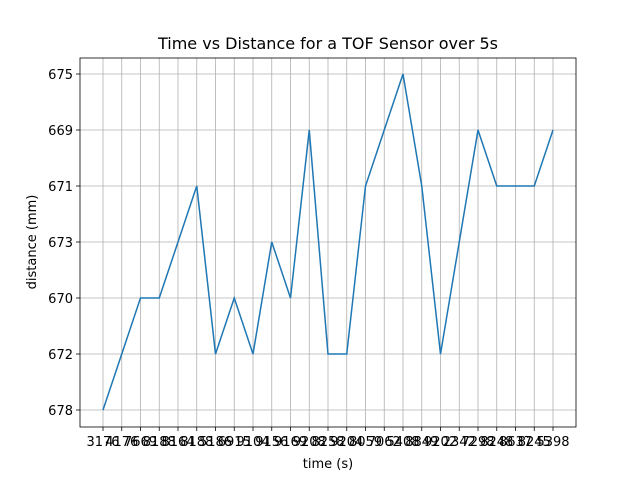 This screenshot has height=484, width=640. Describe the element at coordinates (60, 75) in the screenshot. I see `y-tick-label: 675` at that location.